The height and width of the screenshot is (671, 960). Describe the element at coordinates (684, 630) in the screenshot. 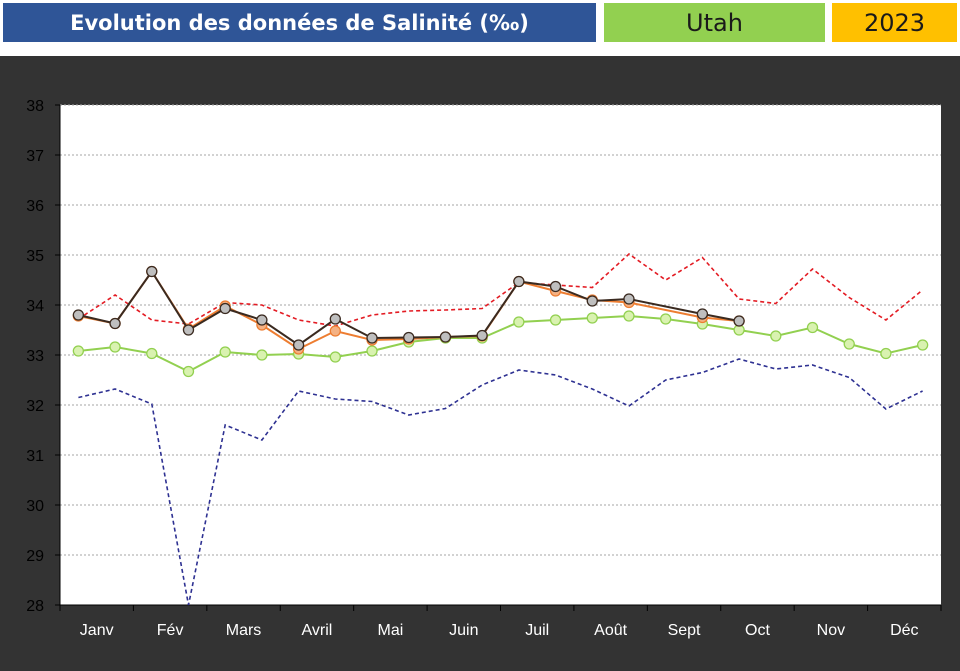

I see `x-tick-label: Sept` at that location.